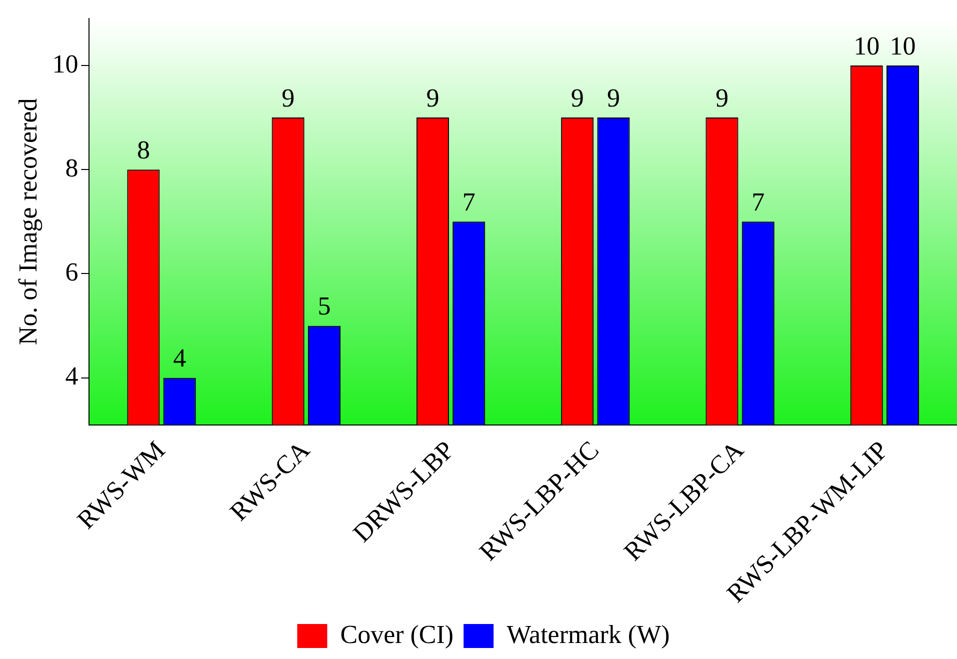 This screenshot has height=659, width=957. I want to click on y-tick-label: 10, so click(65, 63).